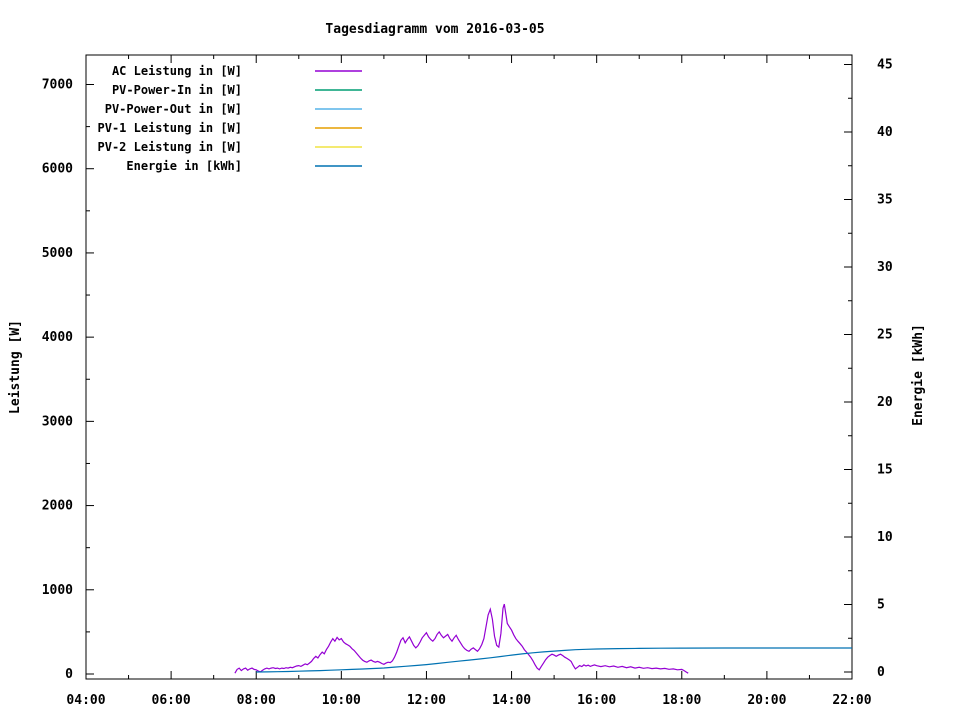 This screenshot has height=720, width=960. What do you see at coordinates (766, 700) in the screenshot?
I see `x-axis-tick-label: 20:00` at bounding box center [766, 700].